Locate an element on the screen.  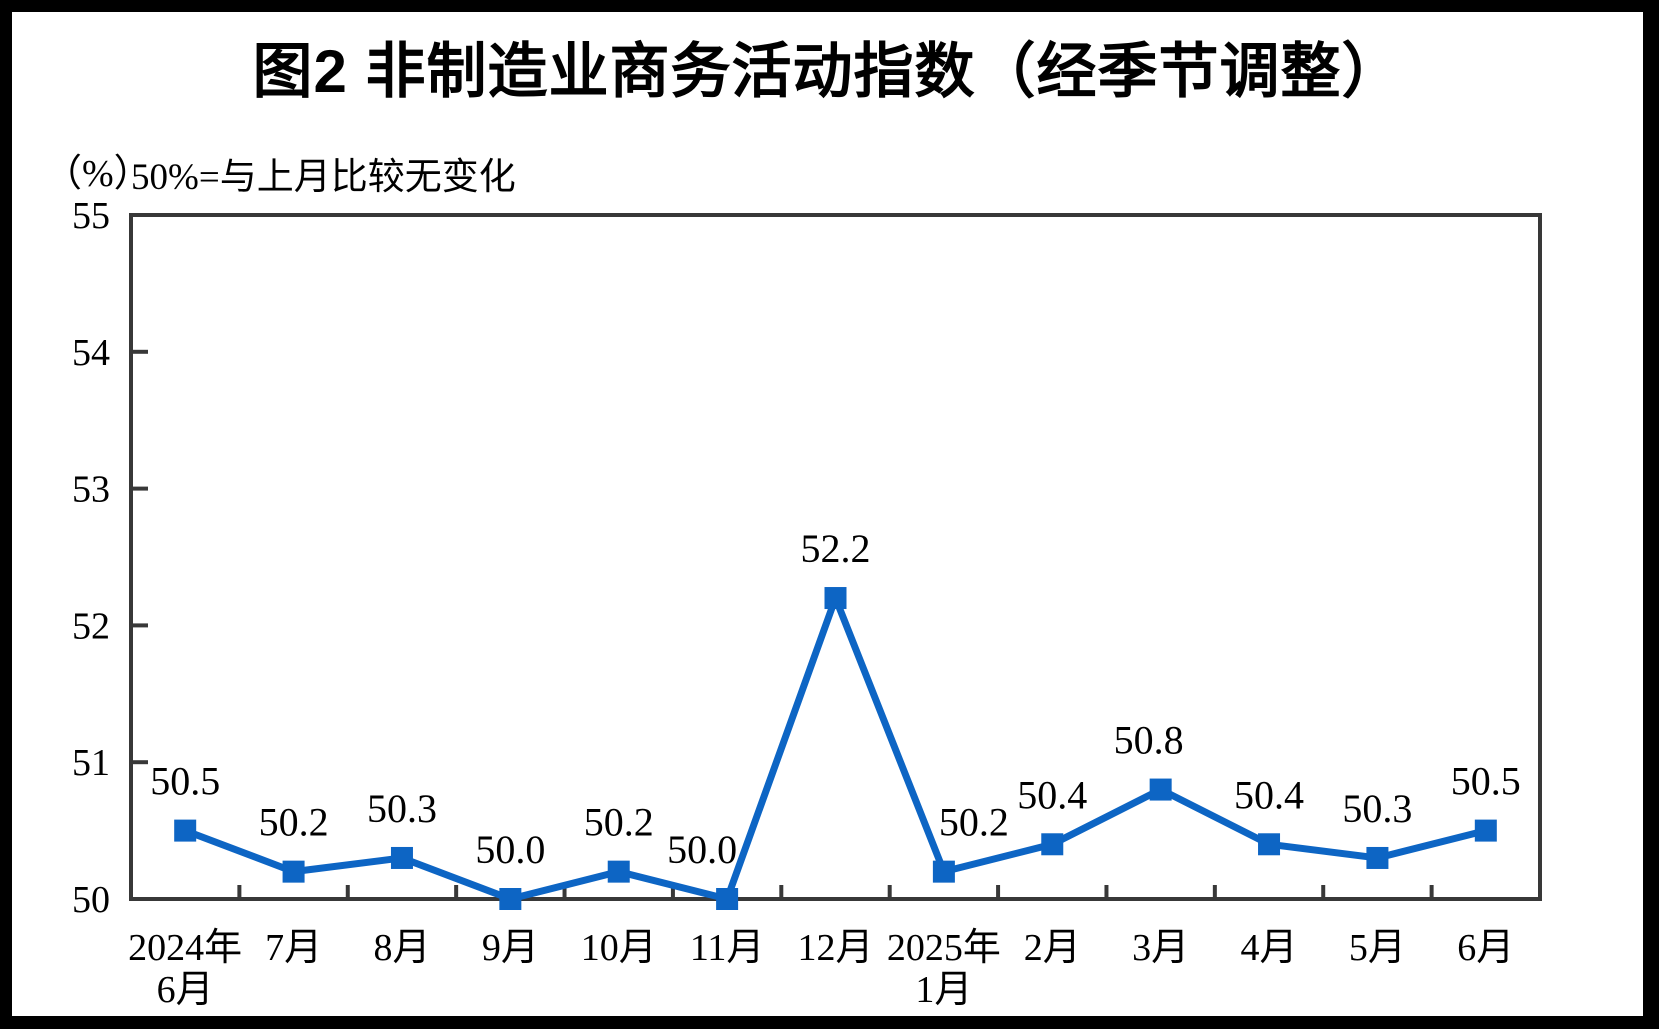
y-axis-tick-label: 51 is located at coordinates (91, 763).